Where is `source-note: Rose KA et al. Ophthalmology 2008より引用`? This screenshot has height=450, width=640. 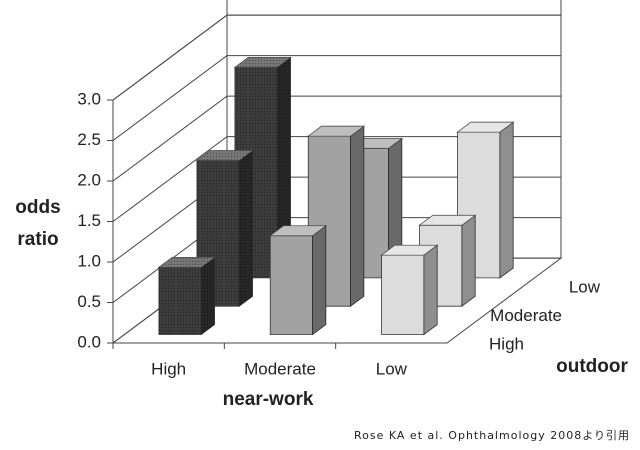 source-note: Rose KA et al. Ophthalmology 2008より引用 is located at coordinates (492, 435).